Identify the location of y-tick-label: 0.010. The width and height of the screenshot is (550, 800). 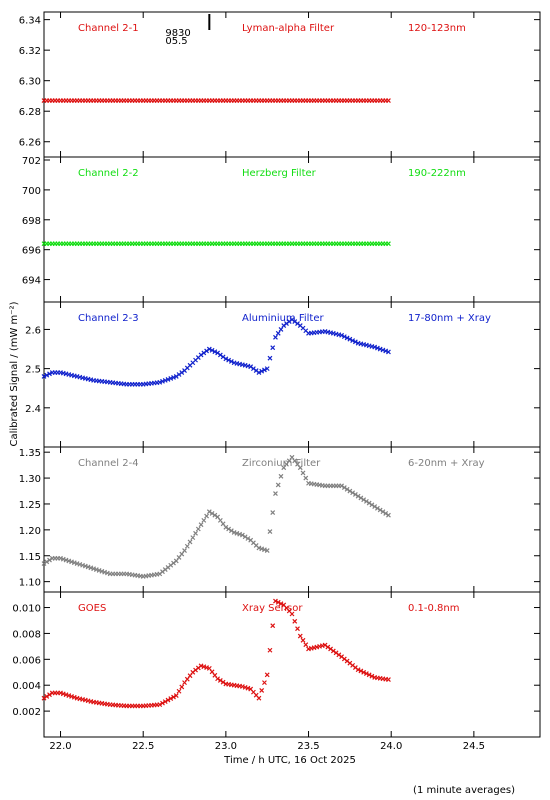
(26, 609).